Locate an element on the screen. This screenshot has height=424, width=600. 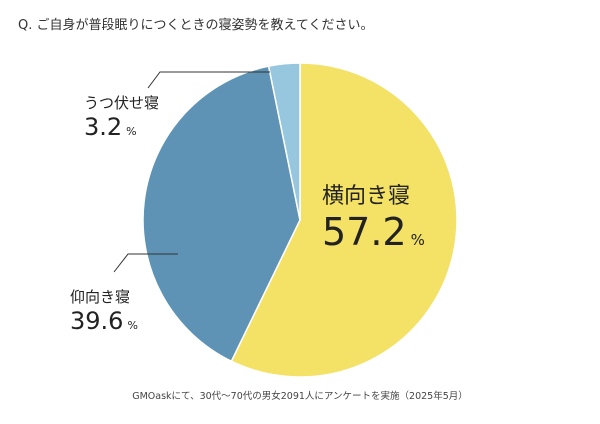
slice-label: 仰向き寝 is located at coordinates (100, 297).